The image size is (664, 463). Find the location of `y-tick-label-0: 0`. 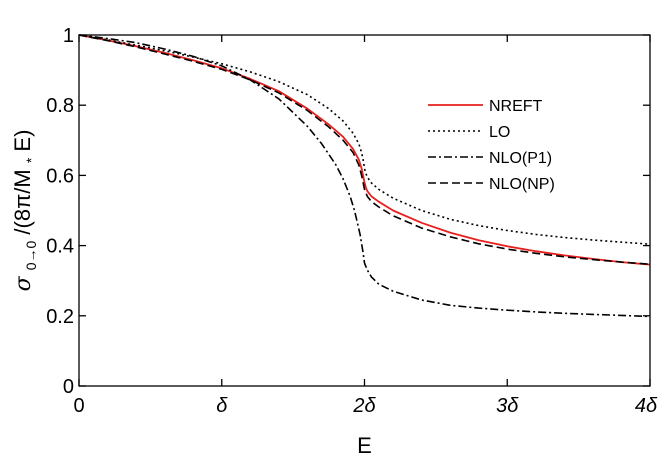

y-tick-label-0: 0 is located at coordinates (68, 387).